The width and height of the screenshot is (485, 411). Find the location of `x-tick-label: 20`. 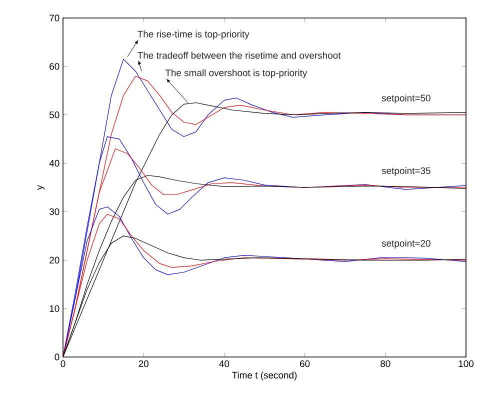

x-tick-label: 20 is located at coordinates (143, 364).